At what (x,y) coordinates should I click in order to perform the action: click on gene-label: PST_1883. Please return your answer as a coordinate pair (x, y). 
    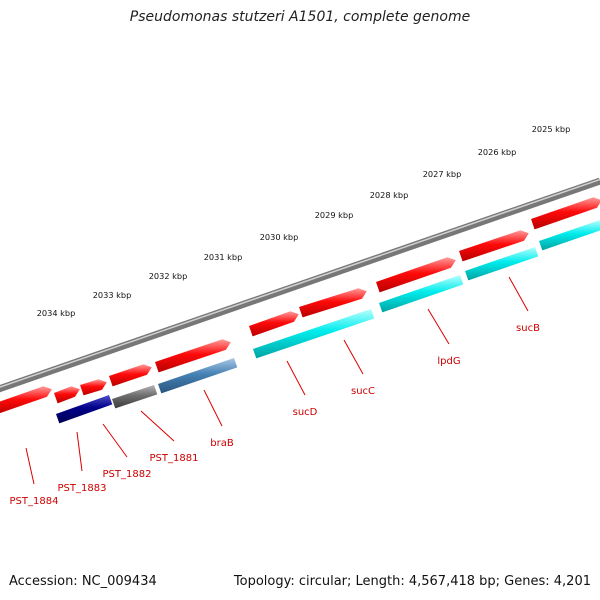
    Looking at the image, I should click on (82, 488).